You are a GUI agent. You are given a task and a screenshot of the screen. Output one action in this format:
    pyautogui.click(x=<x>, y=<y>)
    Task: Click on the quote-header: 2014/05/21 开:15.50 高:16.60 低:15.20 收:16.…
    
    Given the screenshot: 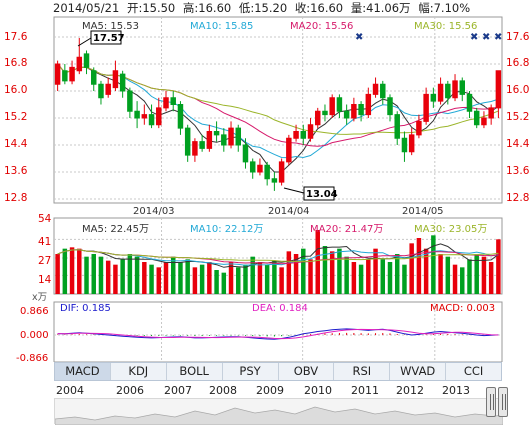 What is the action you would take?
    pyautogui.click(x=263, y=8)
    